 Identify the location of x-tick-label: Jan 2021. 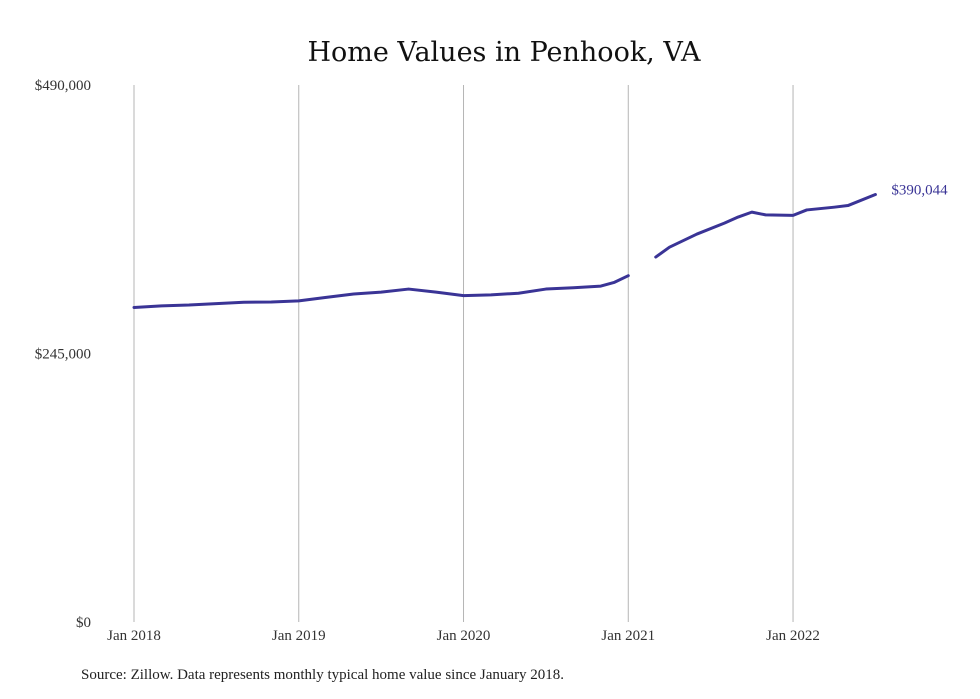
(628, 636).